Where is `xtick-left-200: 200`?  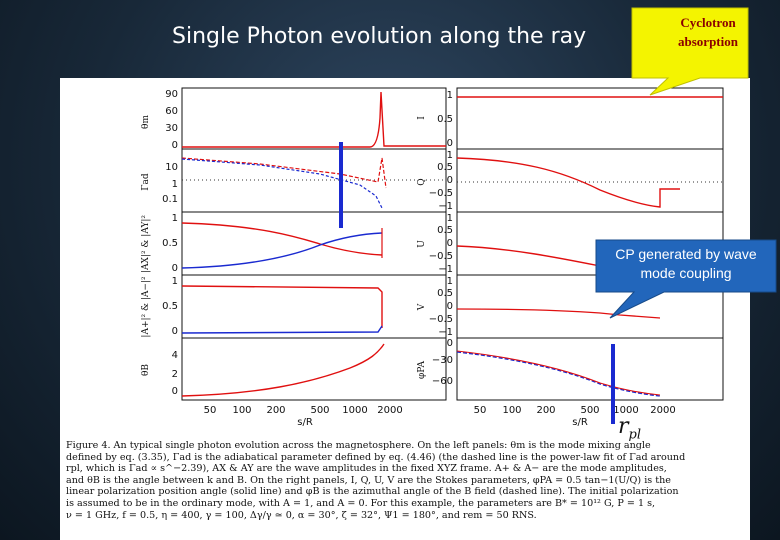 xtick-left-200: 200 is located at coordinates (275, 410).